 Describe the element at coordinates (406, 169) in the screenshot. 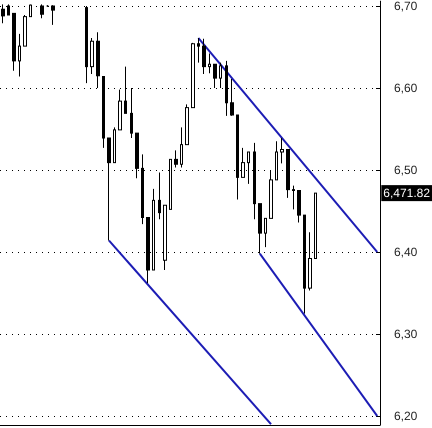

I see `y-tick-label: 6,50` at that location.